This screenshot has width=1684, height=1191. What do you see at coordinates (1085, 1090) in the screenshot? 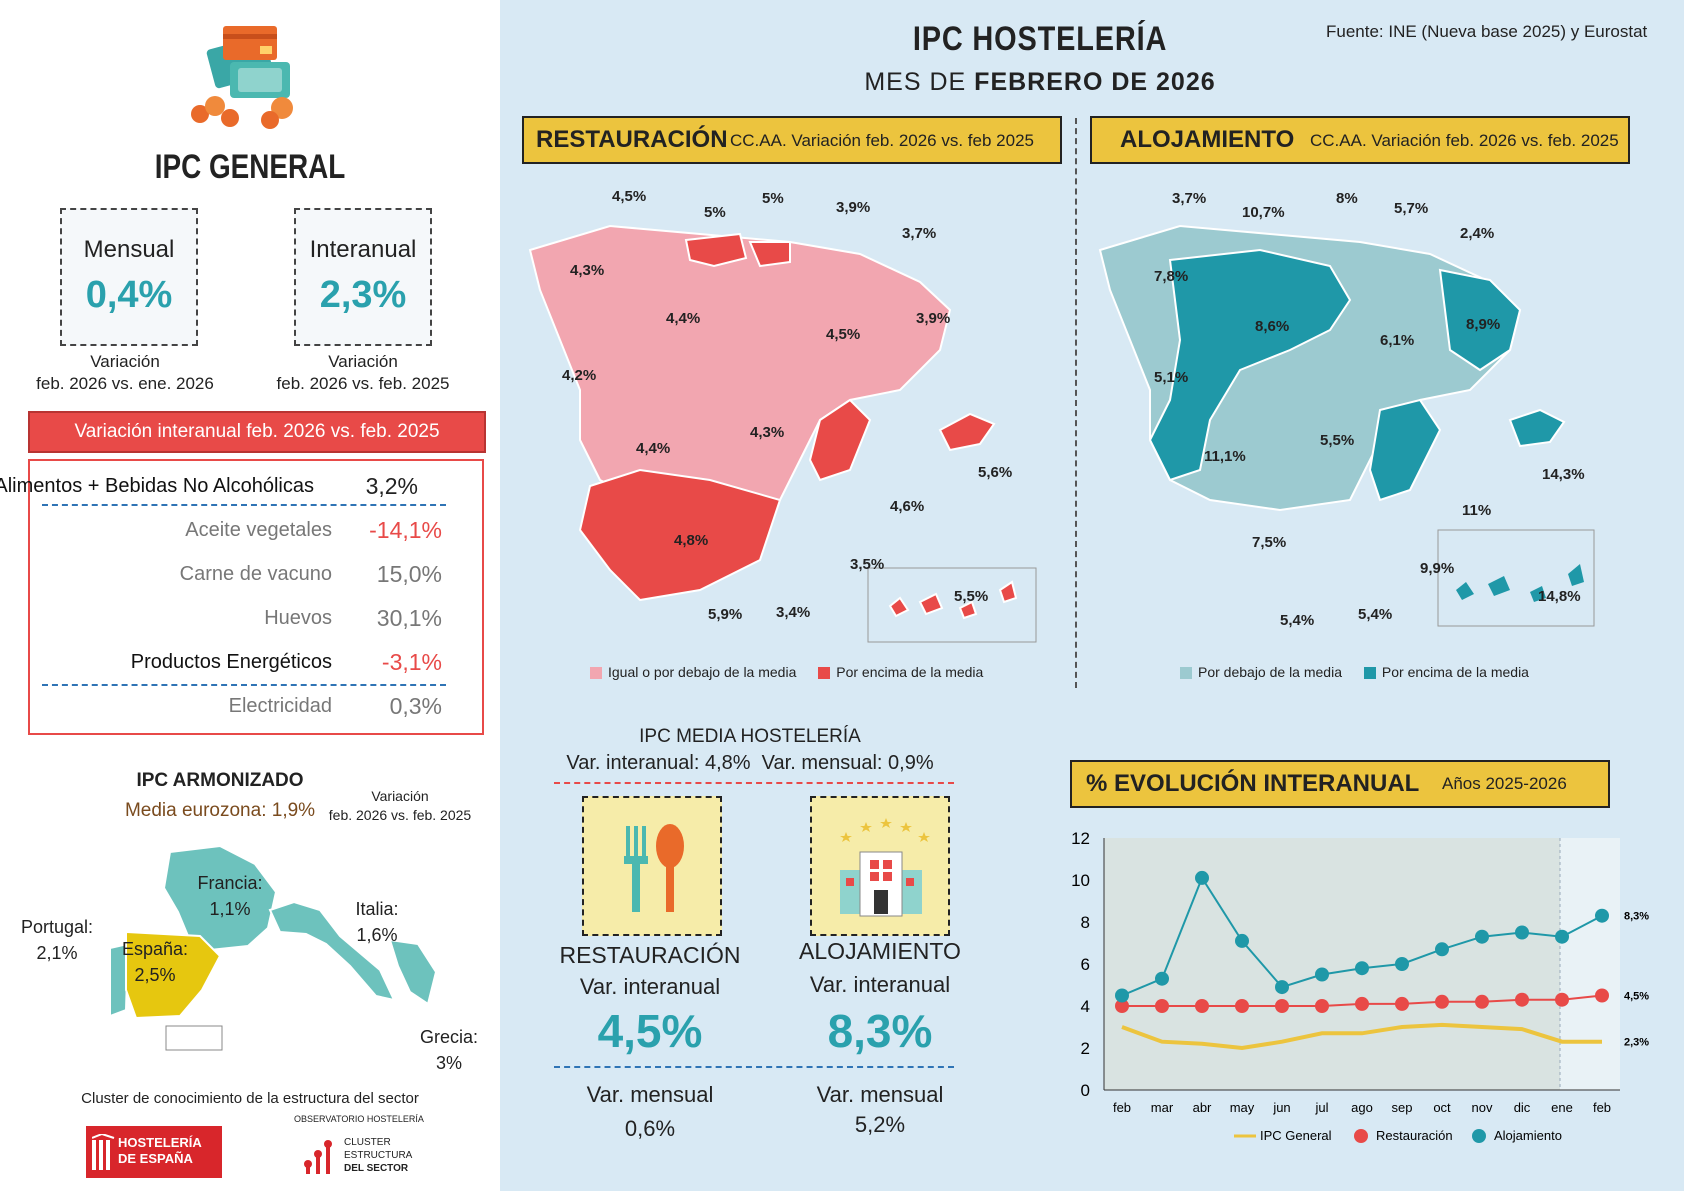
I see `y-tick-label: 0` at bounding box center [1085, 1090].